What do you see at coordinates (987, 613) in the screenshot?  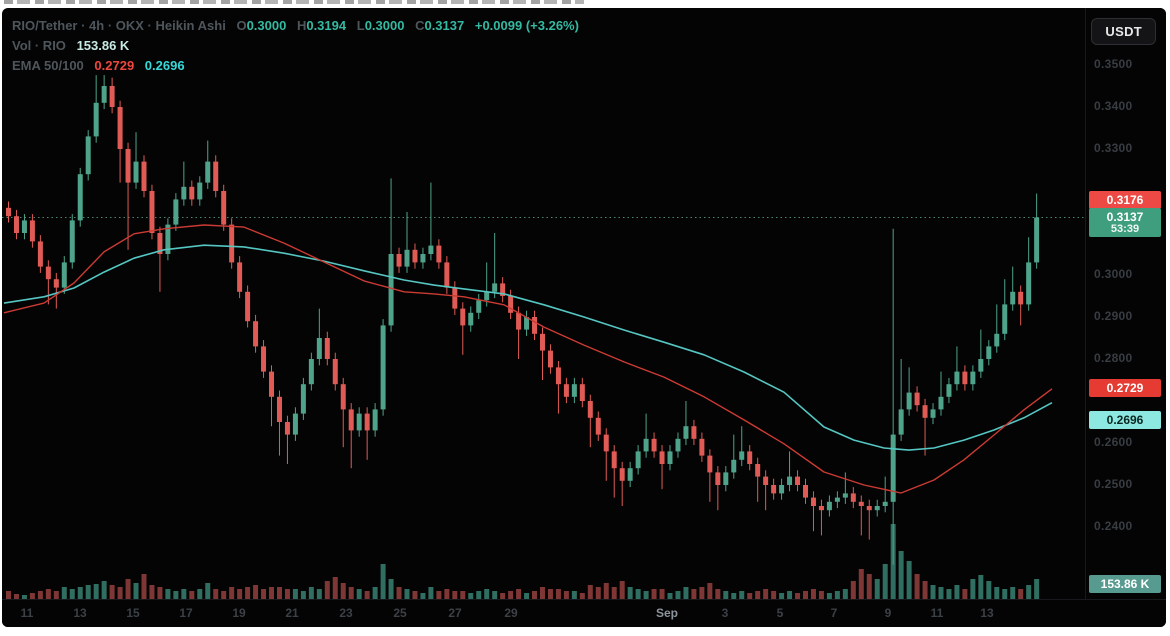 I see `time-tick-label: 13` at bounding box center [987, 613].